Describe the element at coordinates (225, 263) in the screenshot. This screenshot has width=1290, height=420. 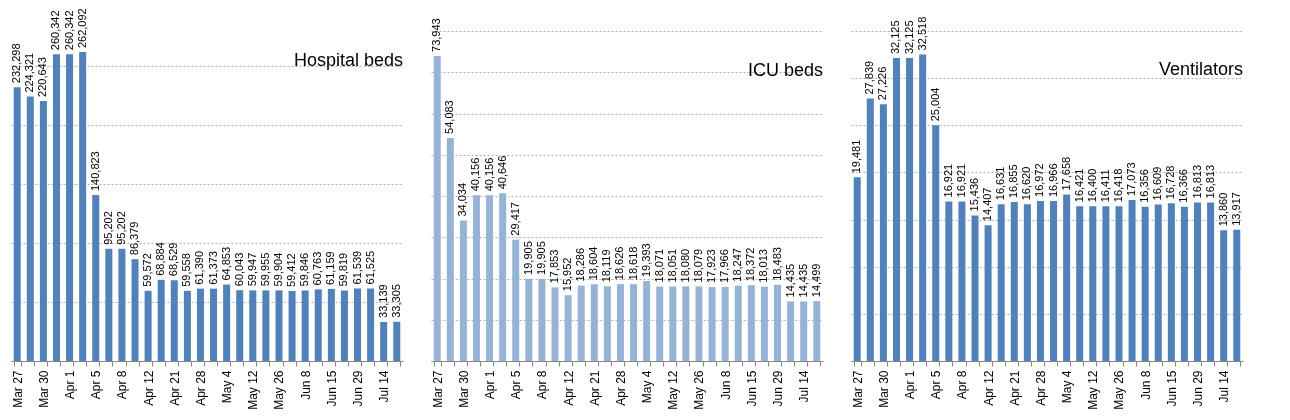
I see `data-label: 64,853` at that location.